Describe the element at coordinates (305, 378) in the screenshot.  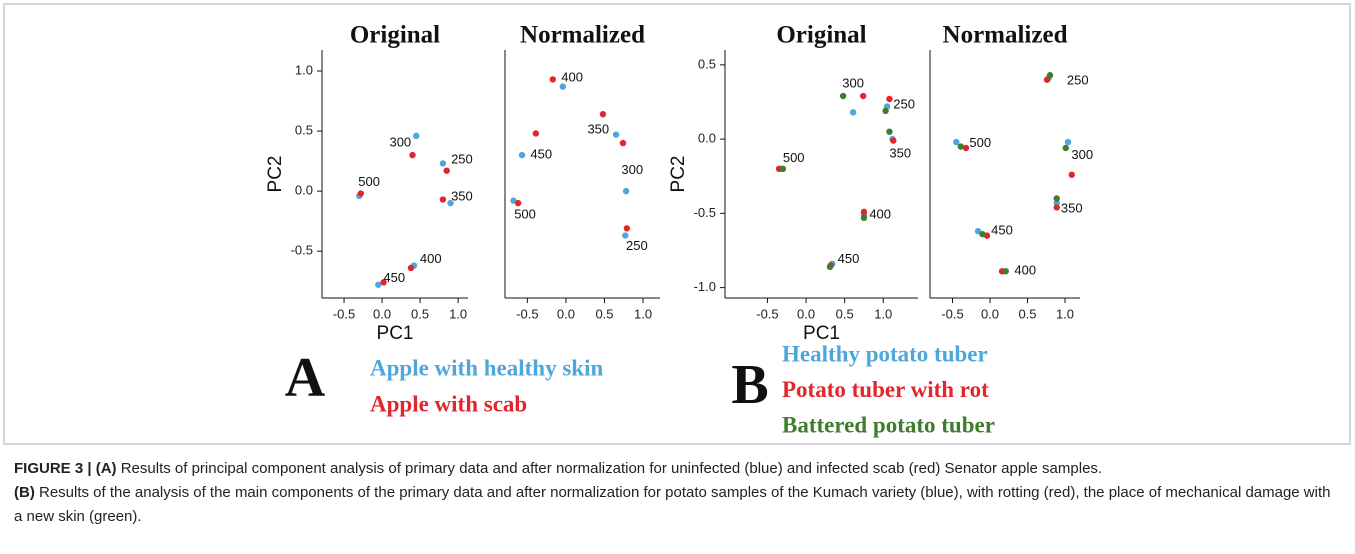
I see `panel-letter: A` at that location.